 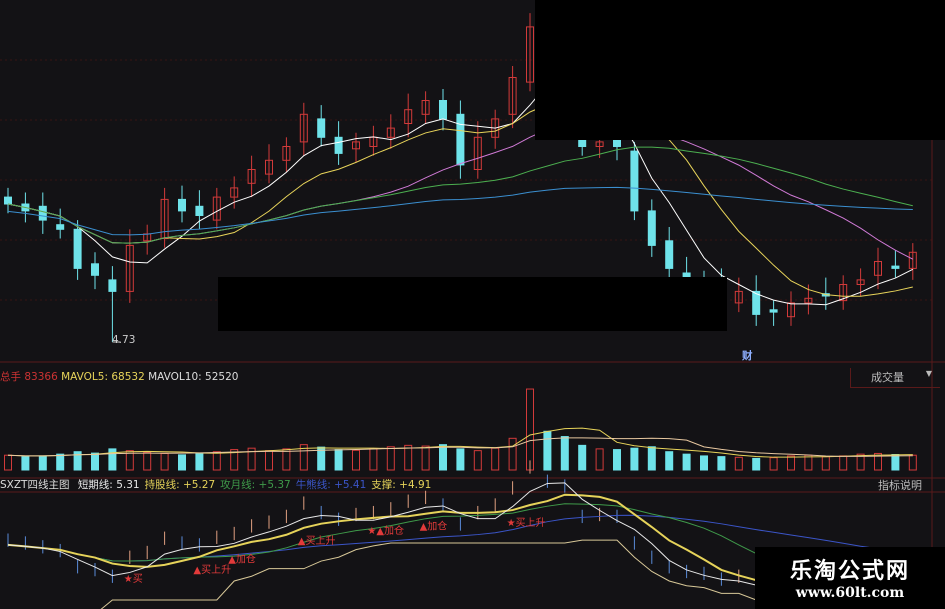 I want to click on indicator-item: 短期线: 5.31, so click(x=108, y=485).